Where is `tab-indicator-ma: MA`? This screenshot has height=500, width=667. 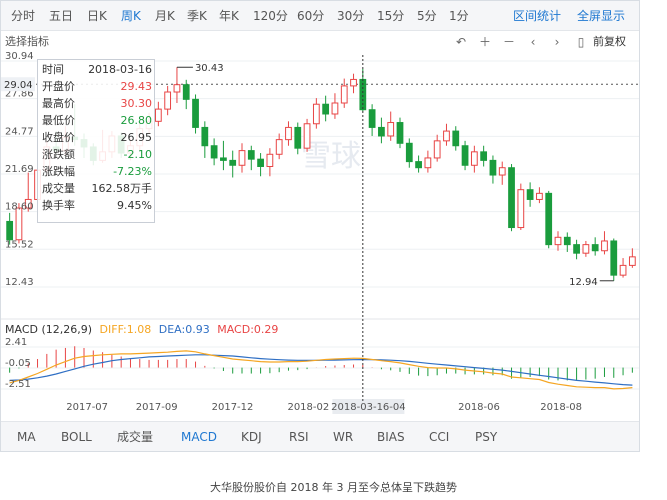 tab-indicator-ma: MA is located at coordinates (26, 437).